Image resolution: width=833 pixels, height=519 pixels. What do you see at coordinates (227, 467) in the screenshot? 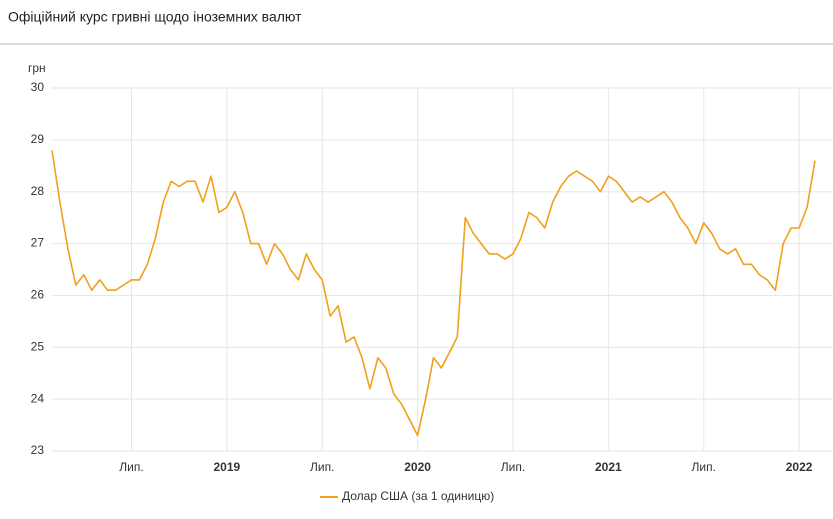
I see `x-tick-label: 2019` at bounding box center [227, 467].